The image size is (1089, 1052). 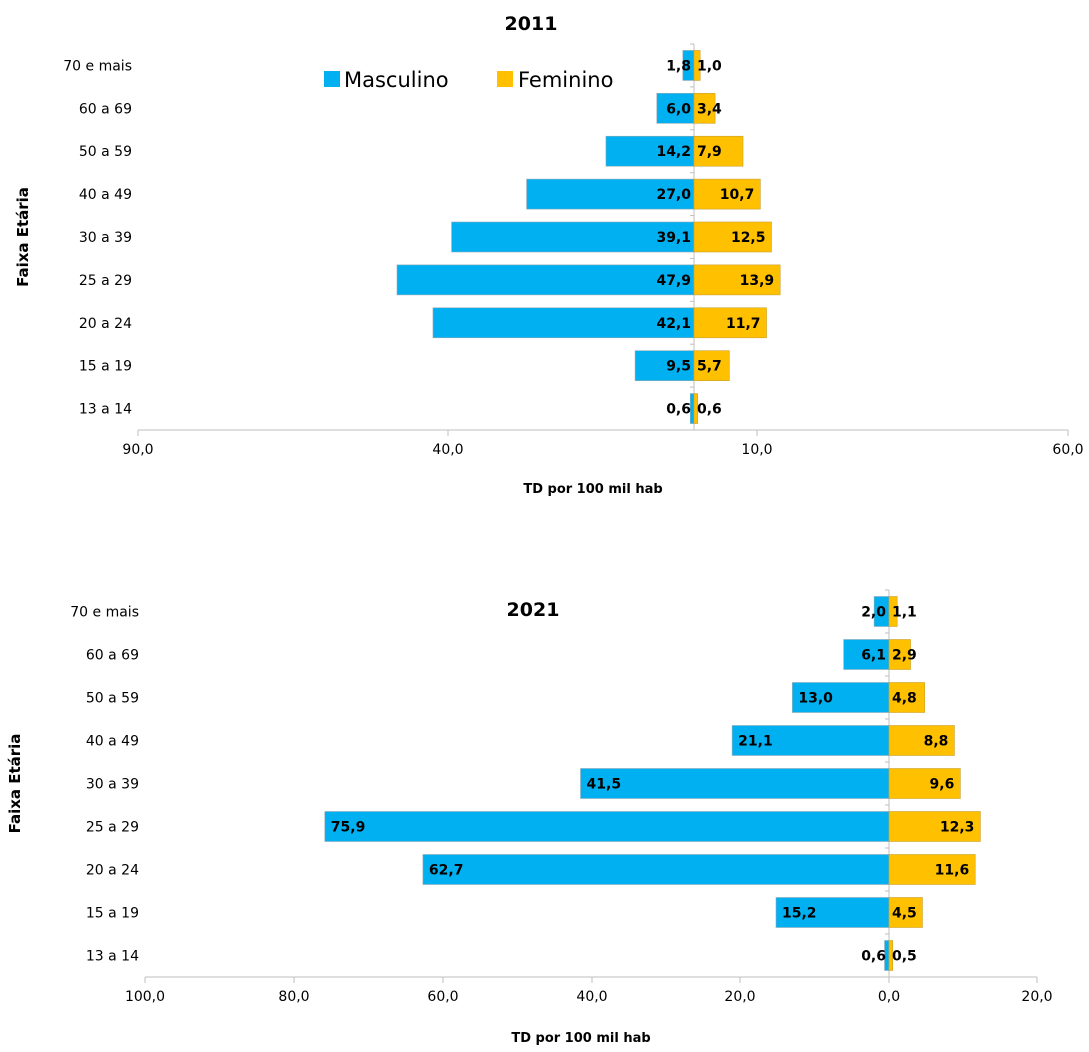 I want to click on data-label-feminino: 11,6, so click(x=952, y=871).